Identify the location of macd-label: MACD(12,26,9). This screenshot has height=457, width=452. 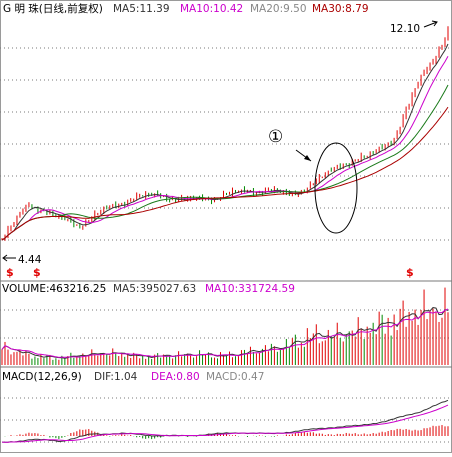
(42, 377).